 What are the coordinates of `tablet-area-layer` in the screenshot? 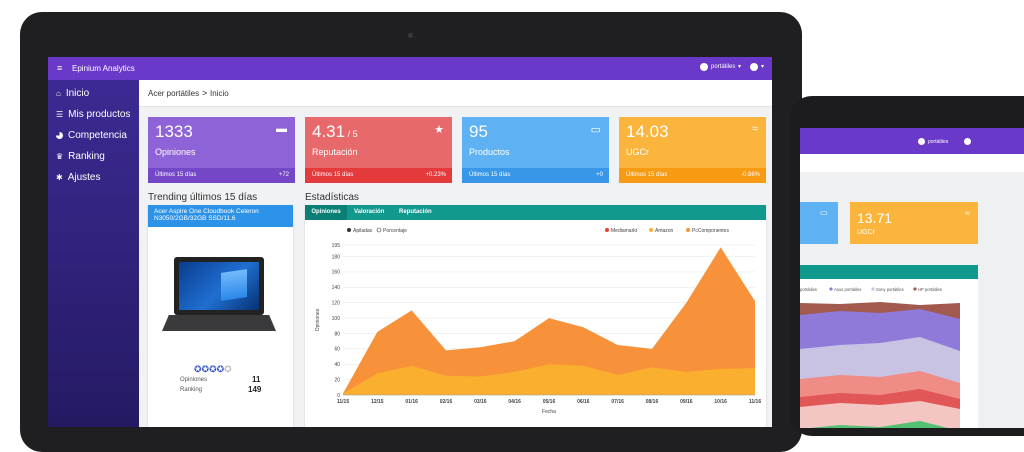 It's located at (880, 414).